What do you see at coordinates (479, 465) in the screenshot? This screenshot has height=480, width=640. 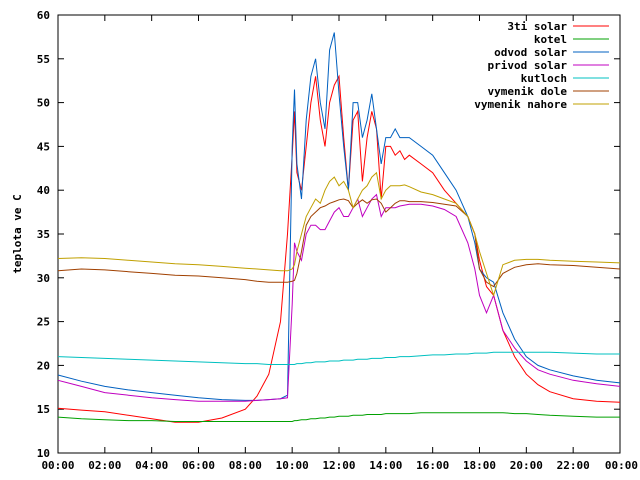 I see `x-tick-label: 18:00` at bounding box center [479, 465].